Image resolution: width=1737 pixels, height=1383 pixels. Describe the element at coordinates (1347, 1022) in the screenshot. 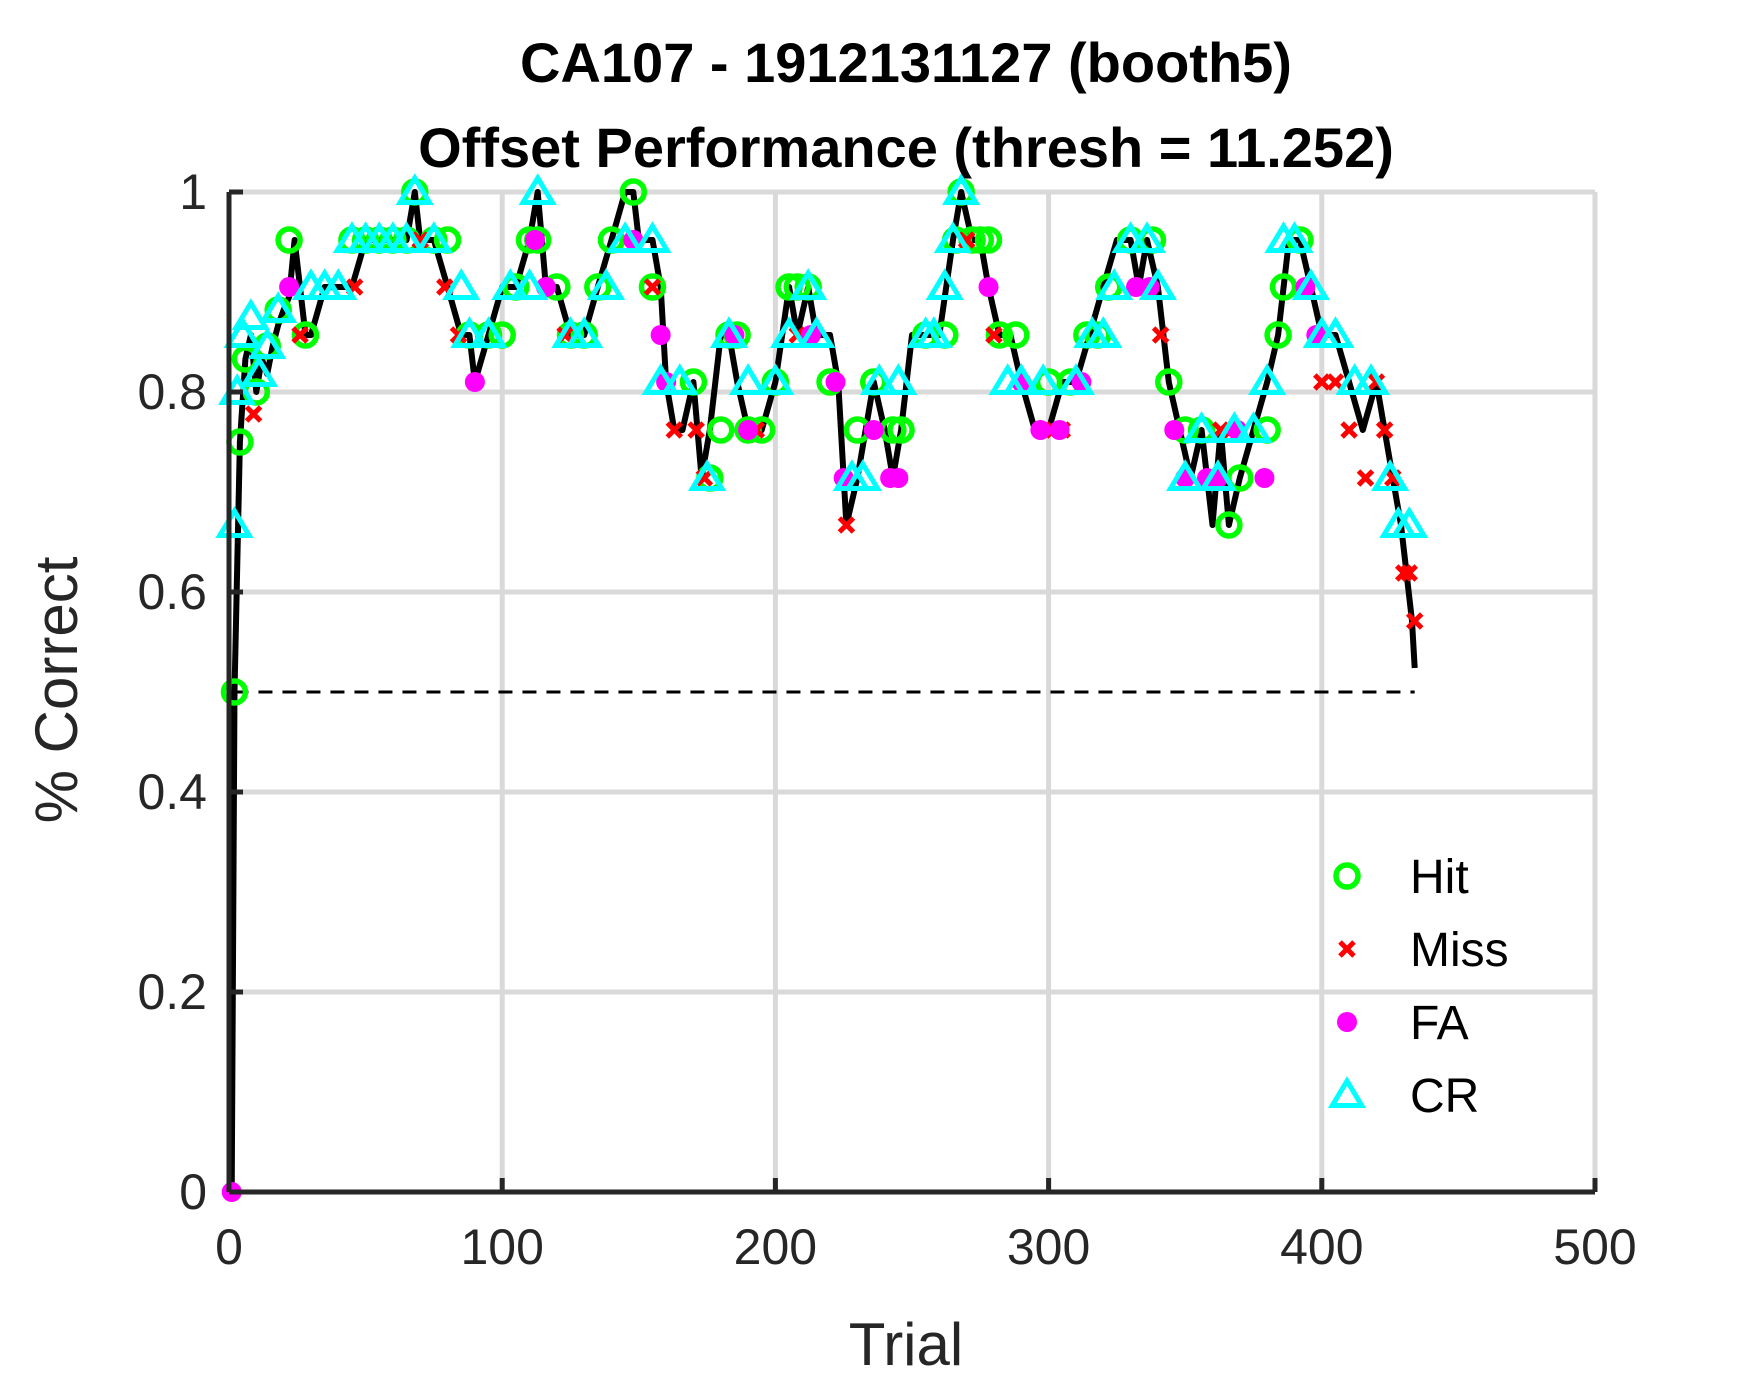

I see `legend-marker-fa` at that location.